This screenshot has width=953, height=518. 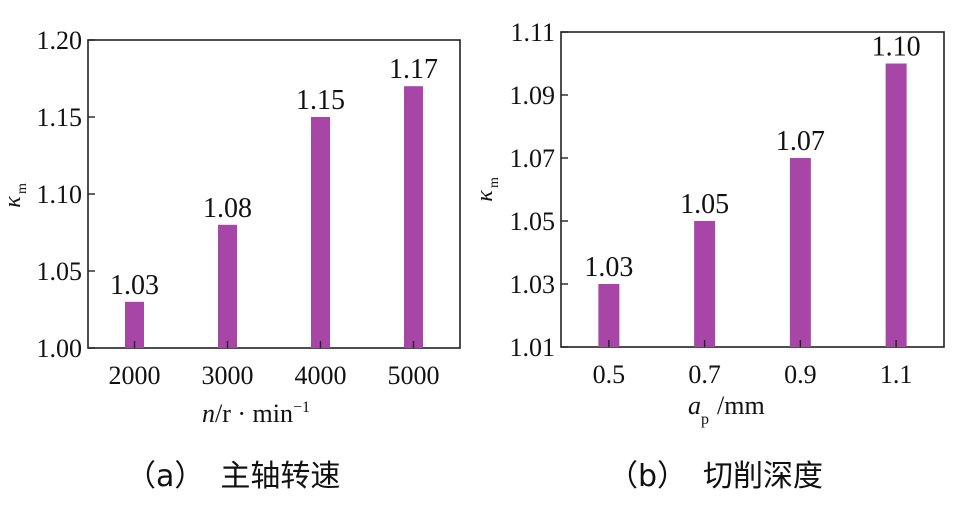 I want to click on y-ticks-a: 1.00 1.05 1.10 1.15 1.20, so click(x=66, y=194).